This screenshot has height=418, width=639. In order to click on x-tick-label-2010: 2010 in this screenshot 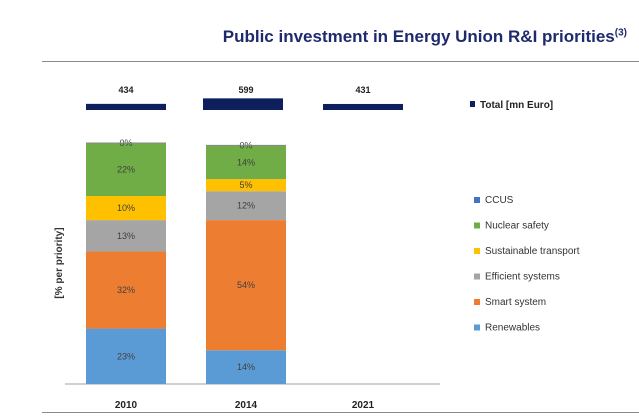, I will do `click(126, 405)`.